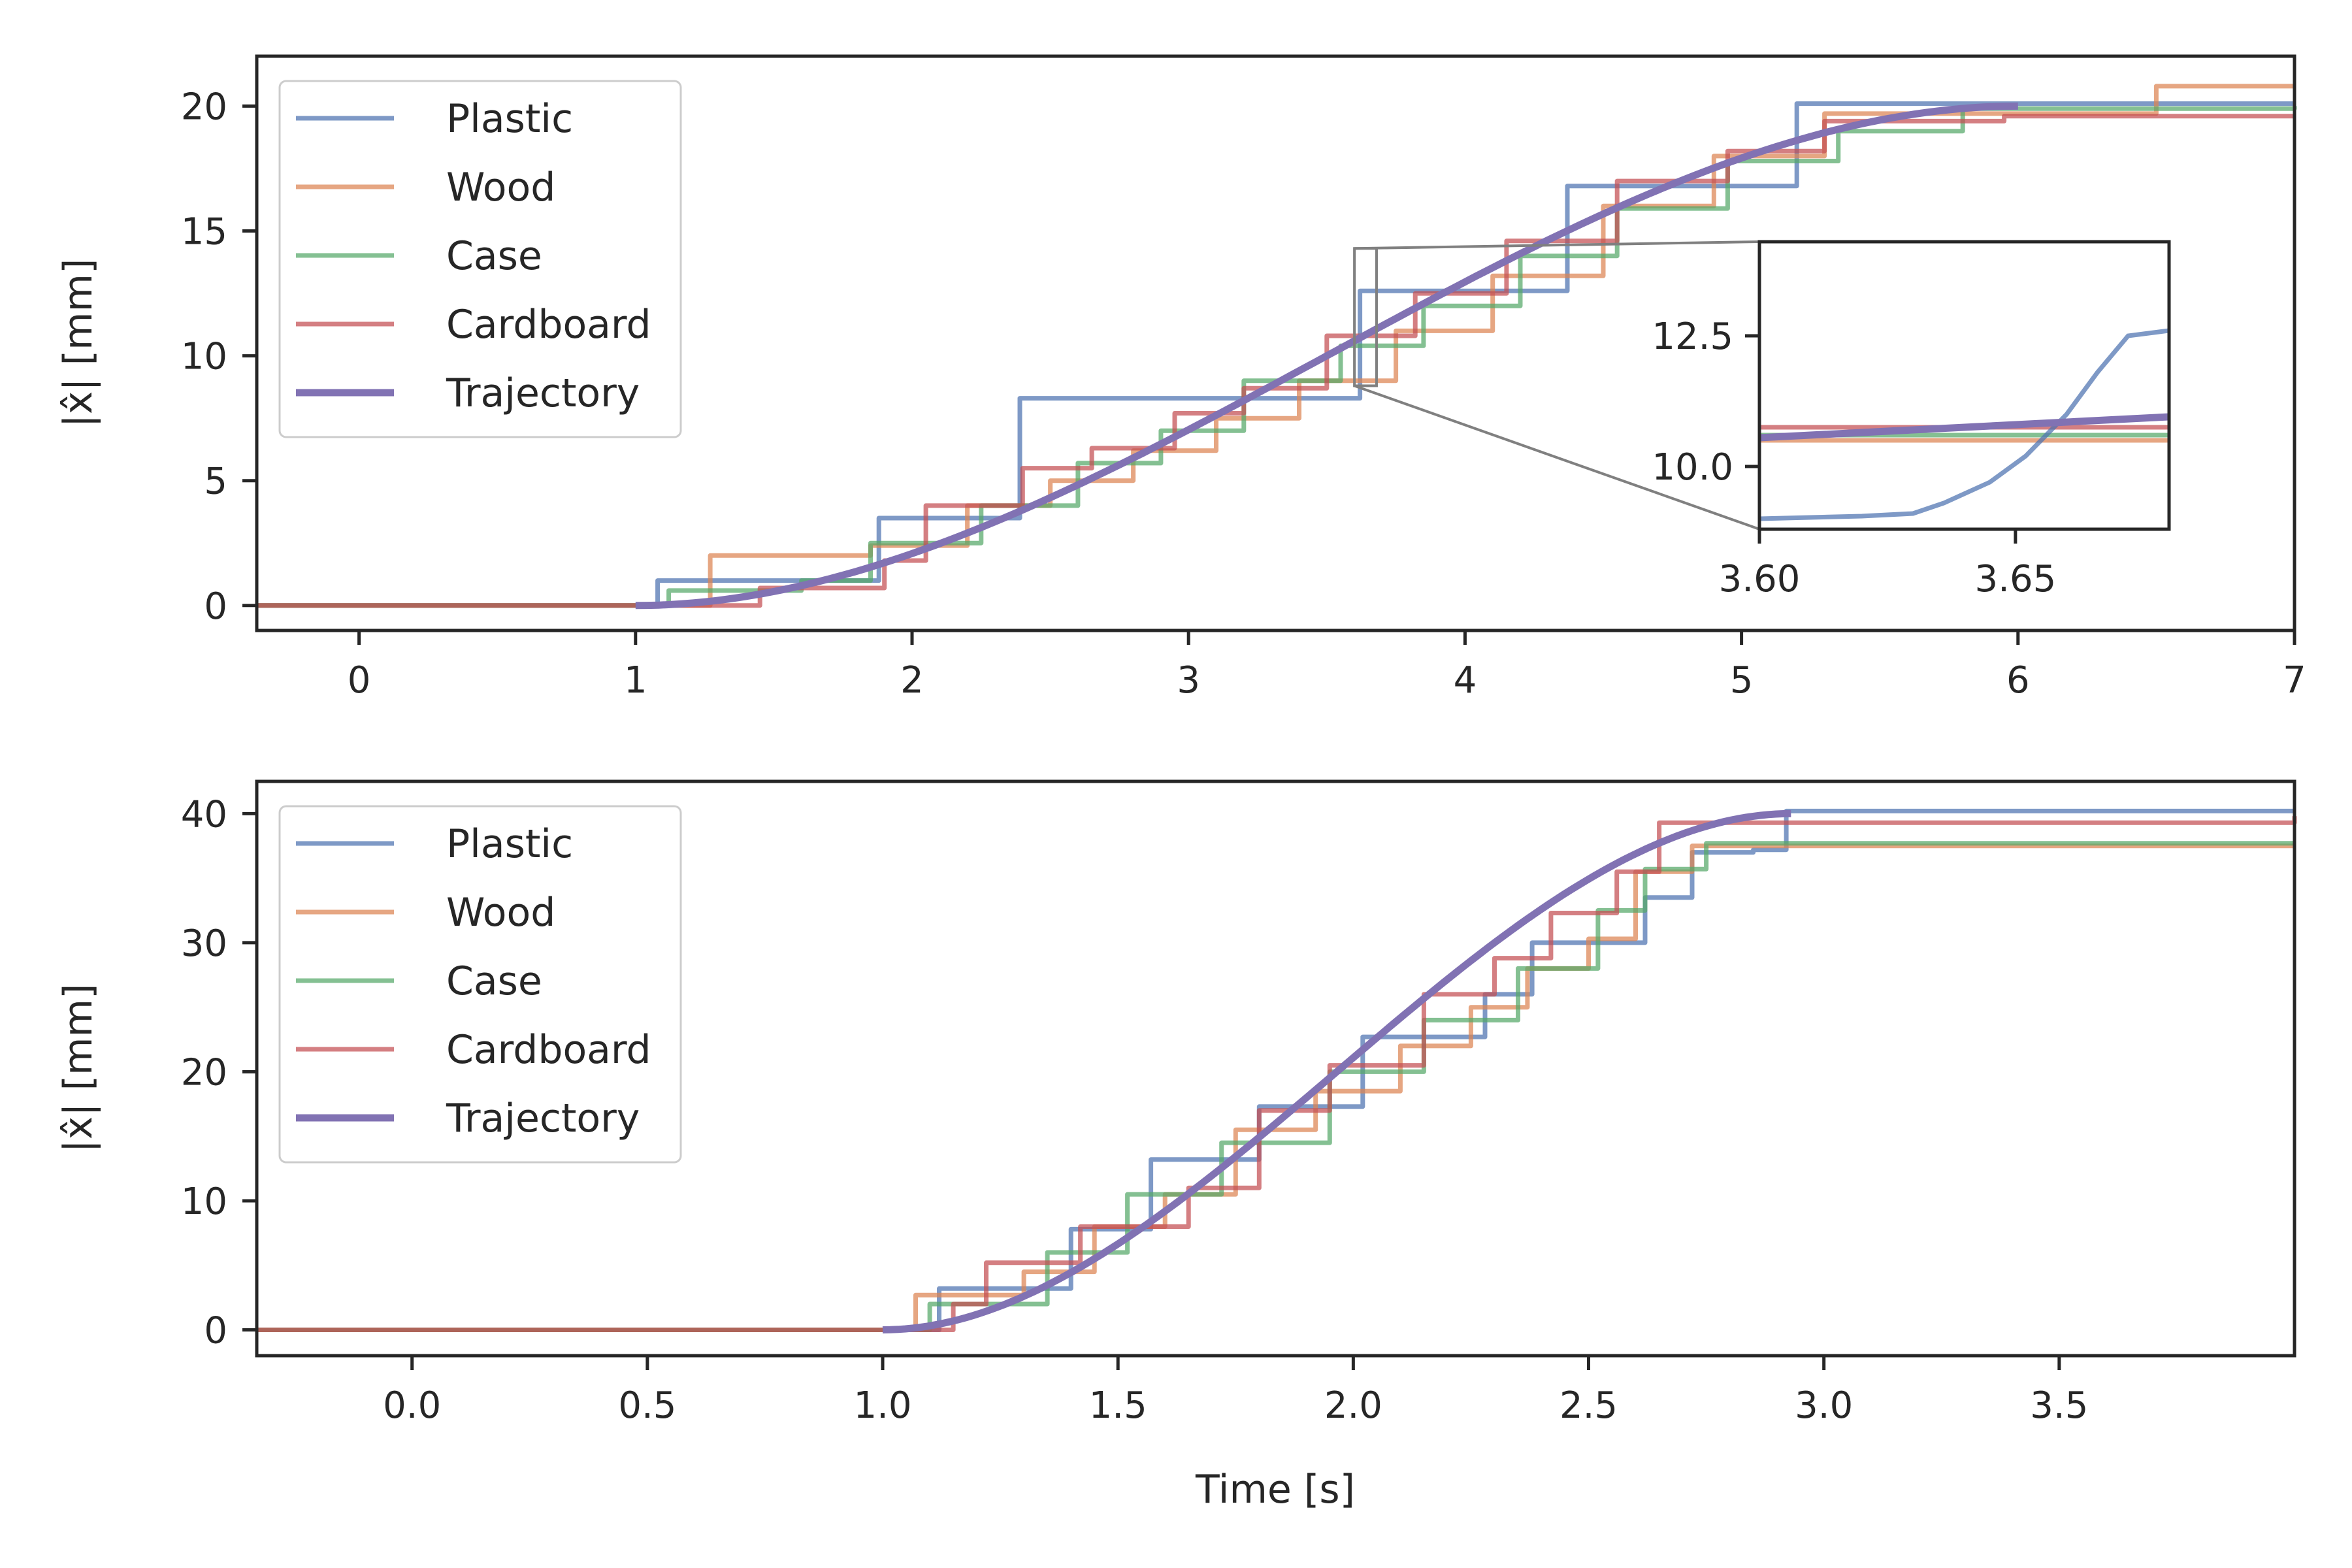 This screenshot has height=1568, width=2352. What do you see at coordinates (204, 107) in the screenshot?
I see `top-y-tick-label: 20` at bounding box center [204, 107].